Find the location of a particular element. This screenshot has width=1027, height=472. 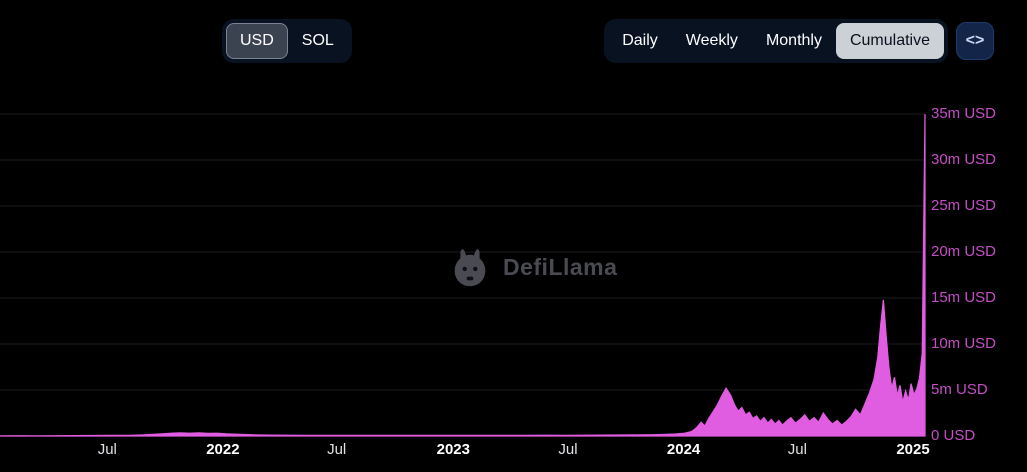

y-axis-label: 30m USD is located at coordinates (964, 159).